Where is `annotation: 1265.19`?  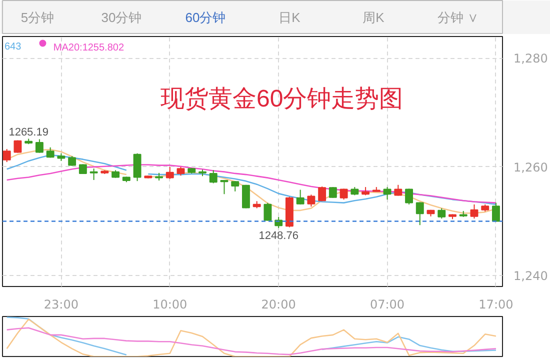
annotation: 1265.19 is located at coordinates (28, 132).